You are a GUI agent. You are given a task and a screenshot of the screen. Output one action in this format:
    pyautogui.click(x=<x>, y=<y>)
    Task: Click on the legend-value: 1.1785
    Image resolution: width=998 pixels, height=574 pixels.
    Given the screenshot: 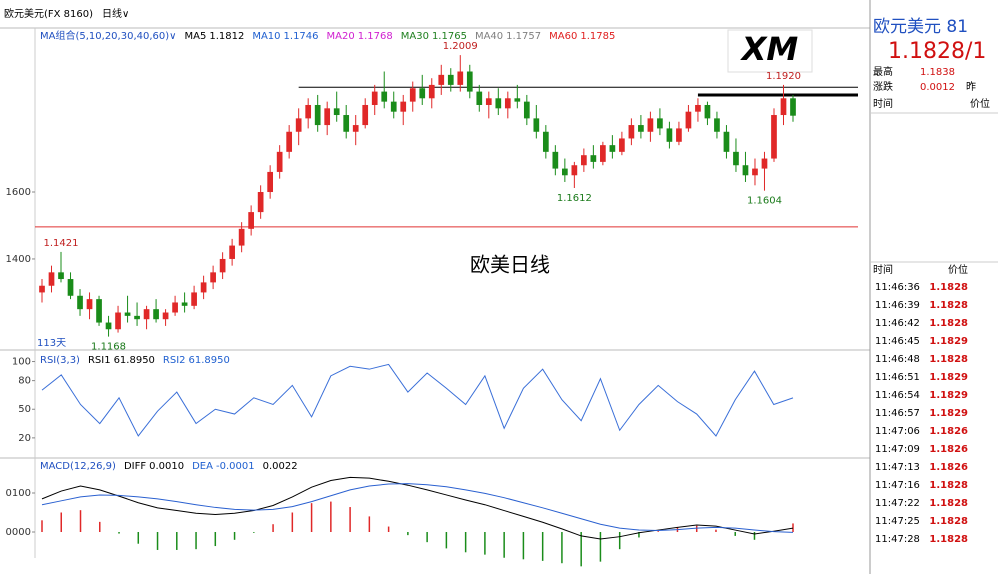 What is the action you would take?
    pyautogui.click(x=597, y=36)
    